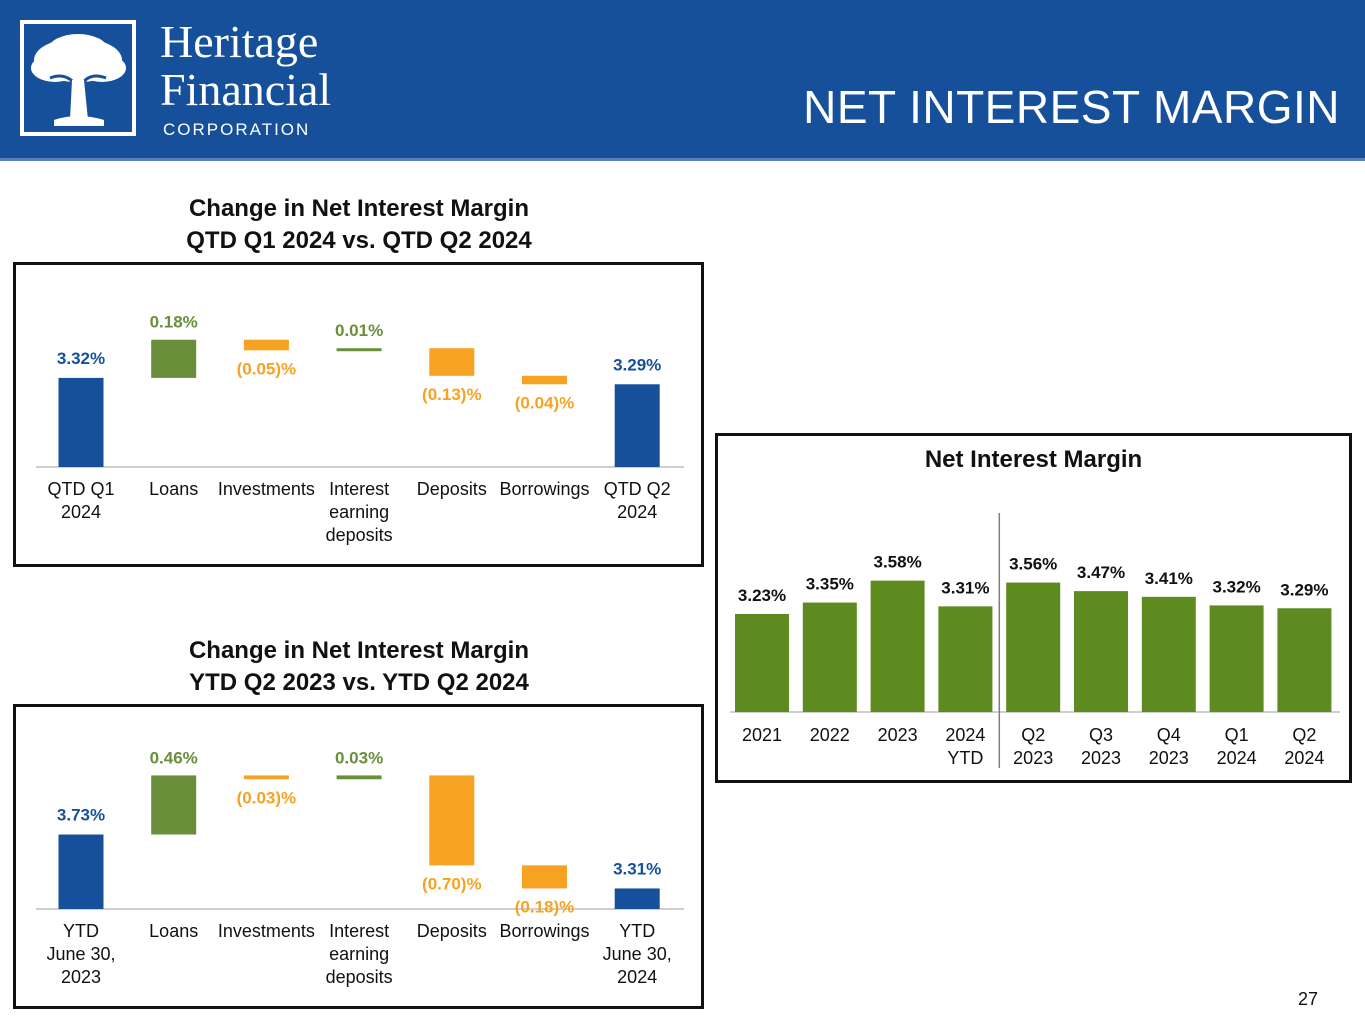 The width and height of the screenshot is (1365, 1024). What do you see at coordinates (359, 650) in the screenshot?
I see `waterfall-ytd-title-line1: Change in Net Interest Margin` at bounding box center [359, 650].